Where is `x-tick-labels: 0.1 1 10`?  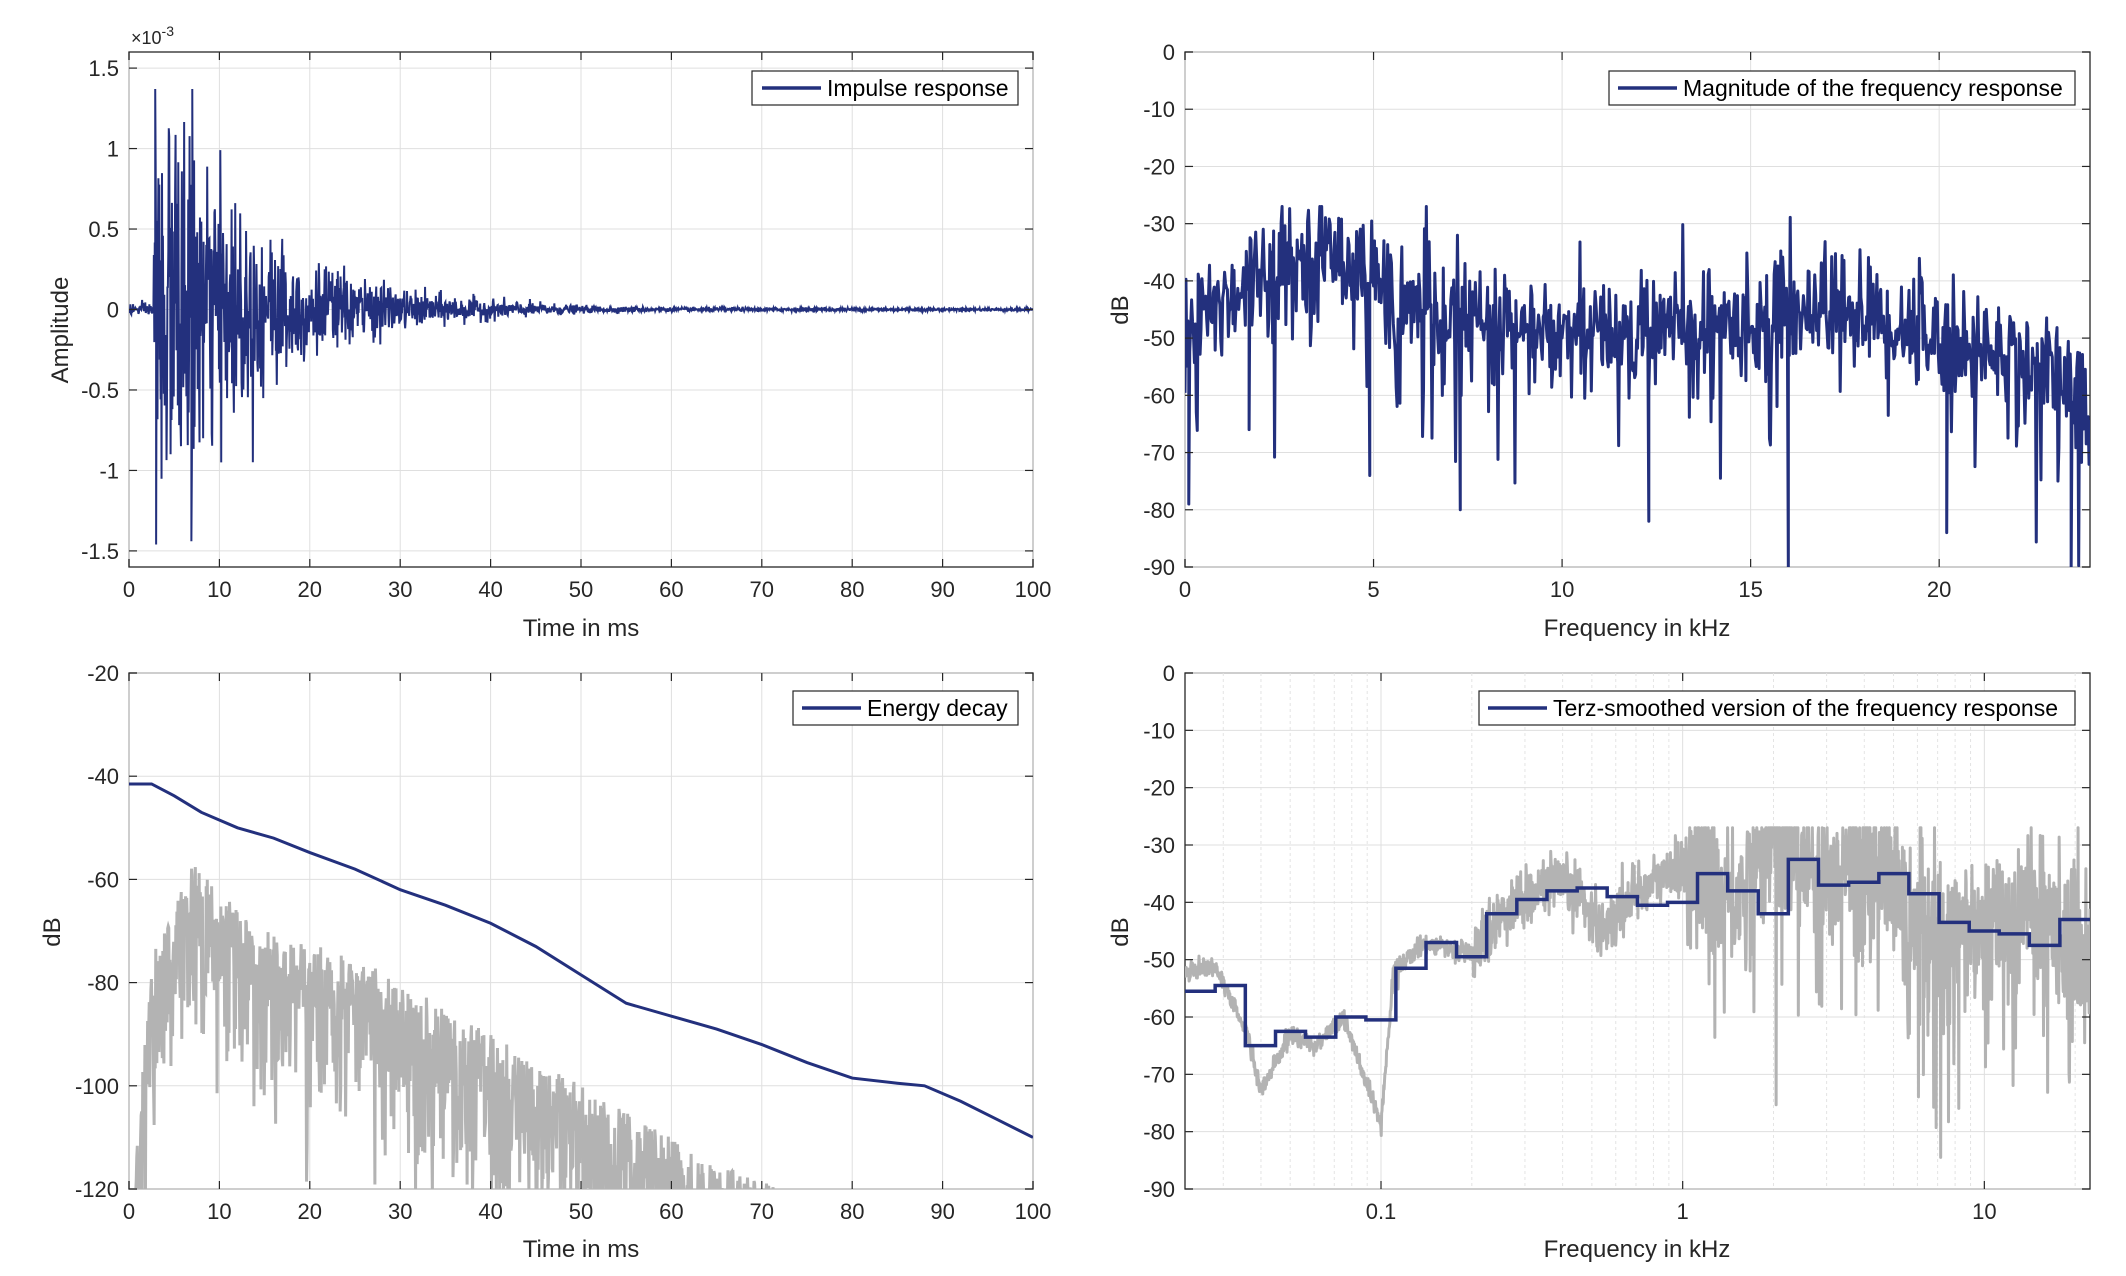 x-tick-labels: 0.1 1 10 is located at coordinates (1681, 948).